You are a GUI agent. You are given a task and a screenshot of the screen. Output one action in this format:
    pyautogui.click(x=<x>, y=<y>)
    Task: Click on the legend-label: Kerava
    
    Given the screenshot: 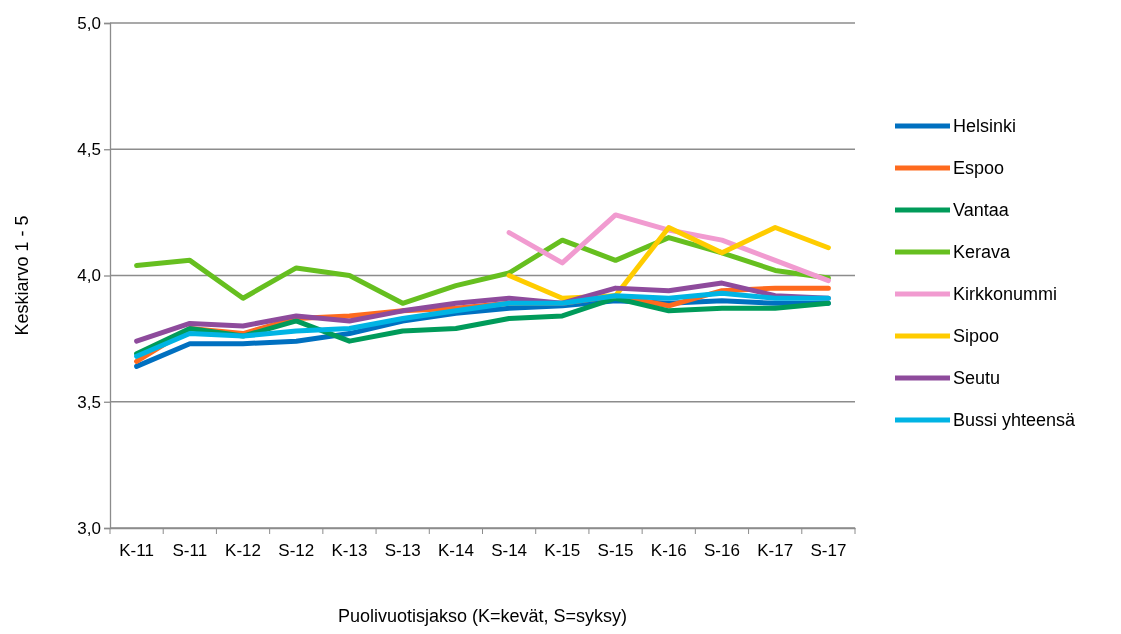 What is the action you would take?
    pyautogui.click(x=982, y=252)
    